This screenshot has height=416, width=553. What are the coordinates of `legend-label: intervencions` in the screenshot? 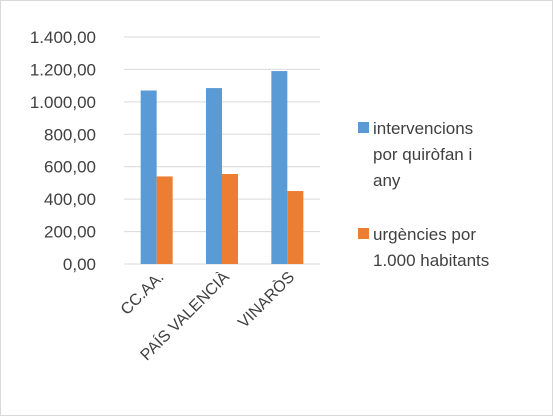 It's located at (423, 128).